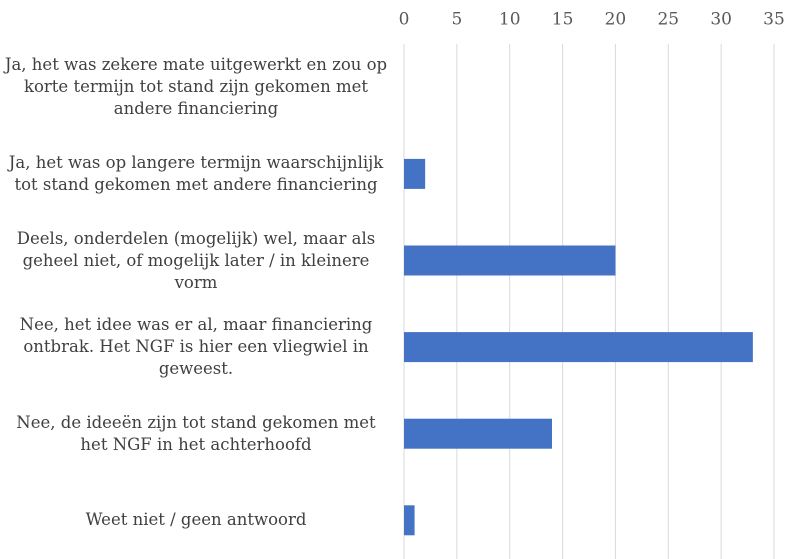 Image resolution: width=797 pixels, height=559 pixels. I want to click on x-tick-label: 20, so click(616, 20).